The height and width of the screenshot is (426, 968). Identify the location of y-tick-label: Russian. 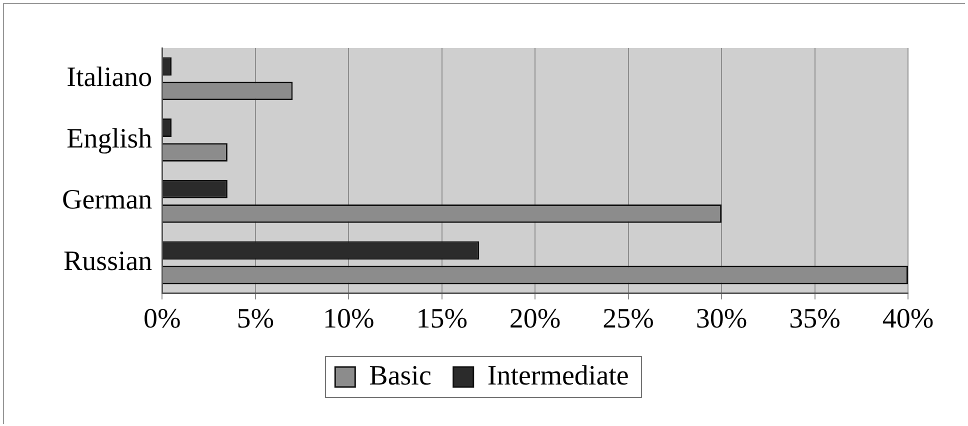
(107, 262).